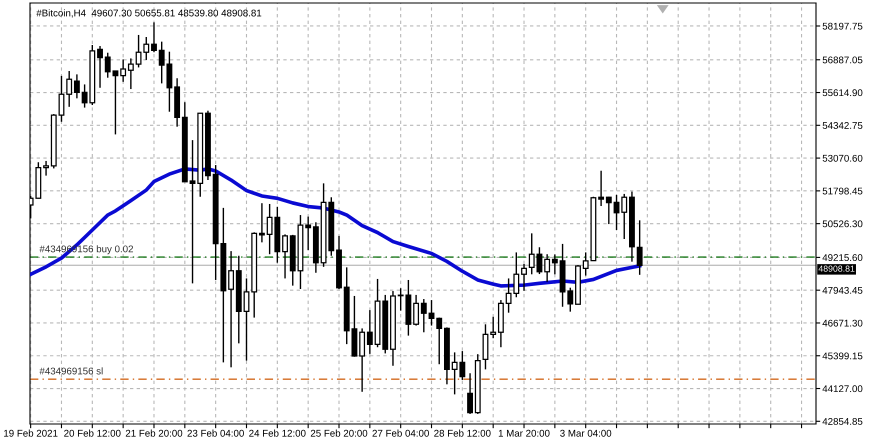 The height and width of the screenshot is (445, 869). I want to click on x-tick-label: 27 Feb 04:00, so click(400, 433).